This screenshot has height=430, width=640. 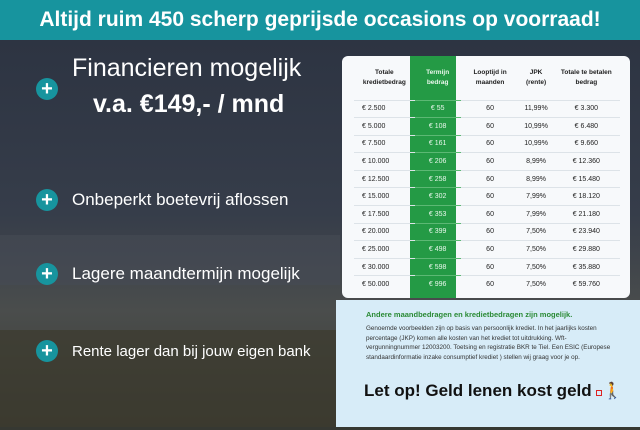 What do you see at coordinates (384, 178) in the screenshot?
I see `table-cell: € 12.500` at bounding box center [384, 178].